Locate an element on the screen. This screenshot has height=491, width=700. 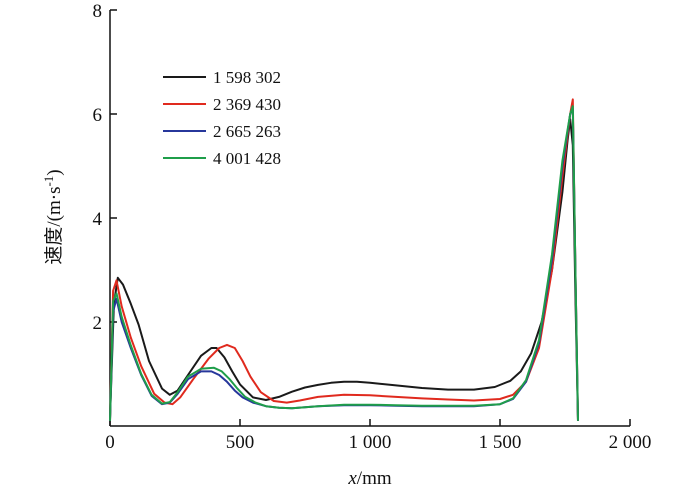
legend-label-2: 2 369 430 is located at coordinates (247, 104).